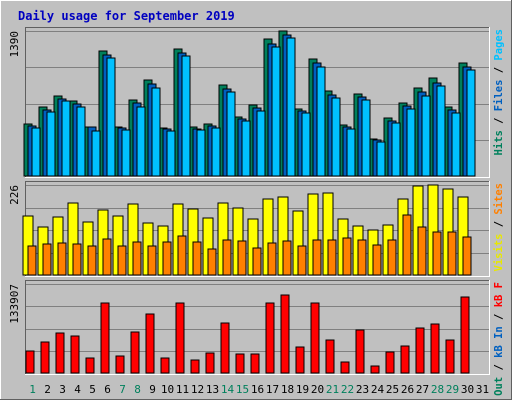 This screenshot has height=400, width=512. I want to click on x-tick-label: 5, so click(92, 389).